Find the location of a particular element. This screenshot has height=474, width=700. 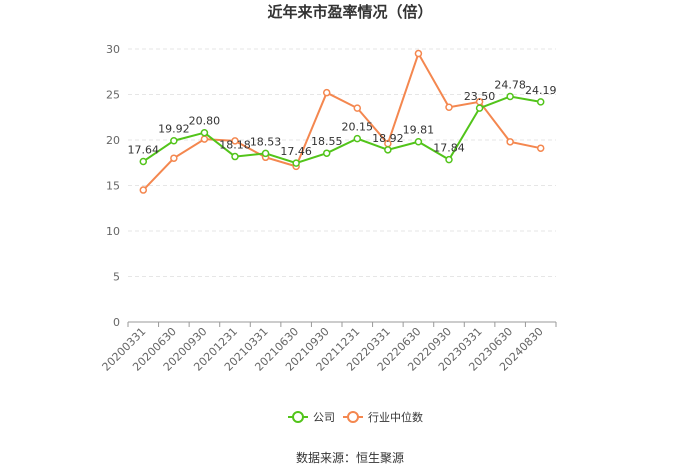

legend-company-label: 公司 is located at coordinates (324, 417).